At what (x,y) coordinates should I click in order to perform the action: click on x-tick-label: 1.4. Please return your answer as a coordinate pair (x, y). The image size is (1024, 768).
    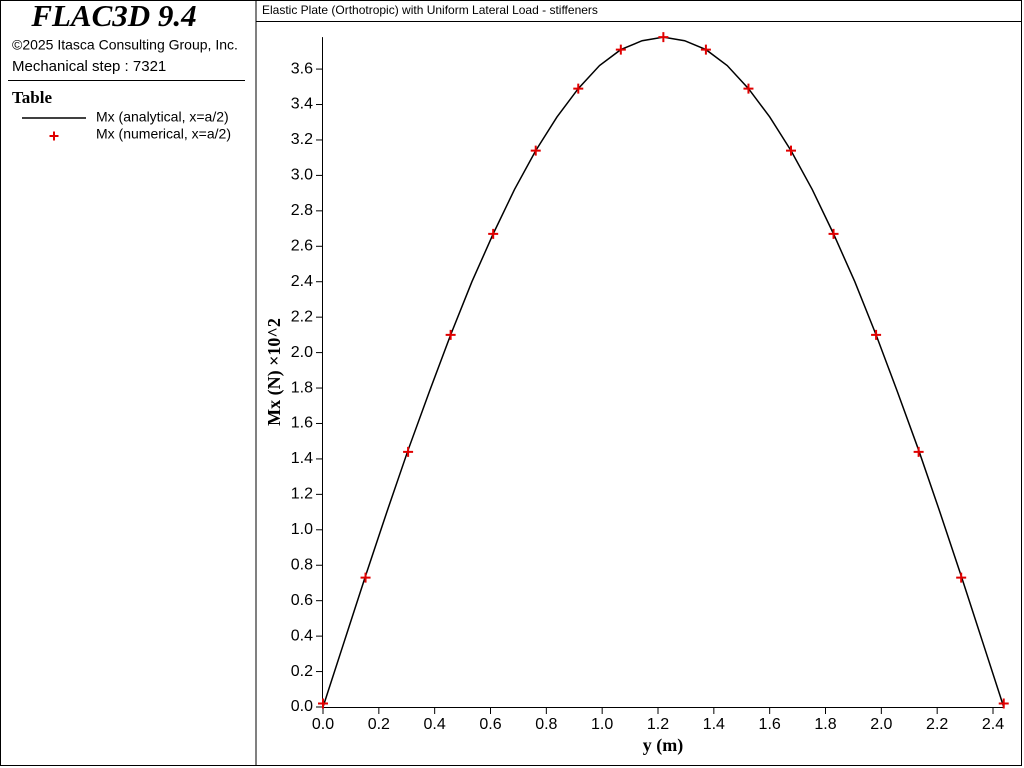
    Looking at the image, I should click on (714, 724).